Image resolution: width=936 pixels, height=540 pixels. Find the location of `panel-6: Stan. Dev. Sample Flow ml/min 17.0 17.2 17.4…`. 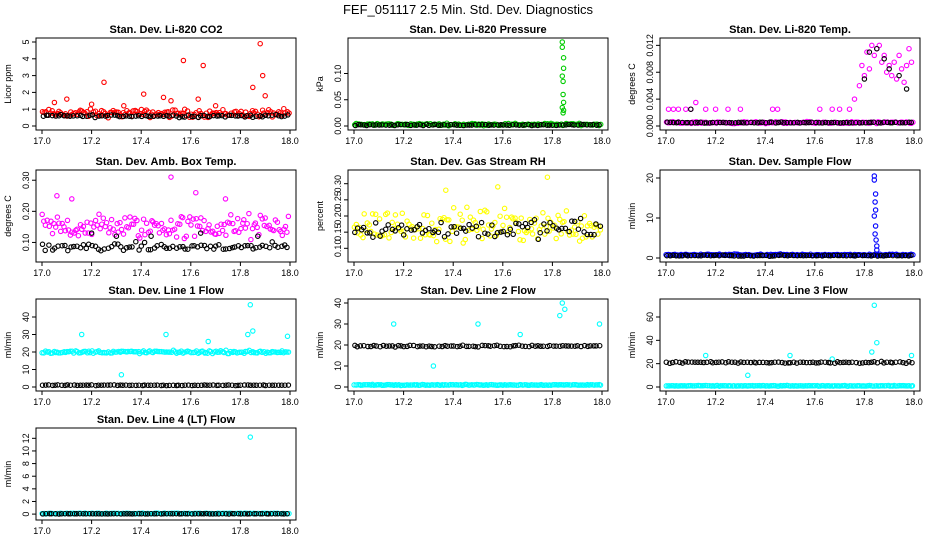

panel-6: Stan. Dev. Sample Flow ml/min 17.0 17.2 17.4… is located at coordinates (775, 217).